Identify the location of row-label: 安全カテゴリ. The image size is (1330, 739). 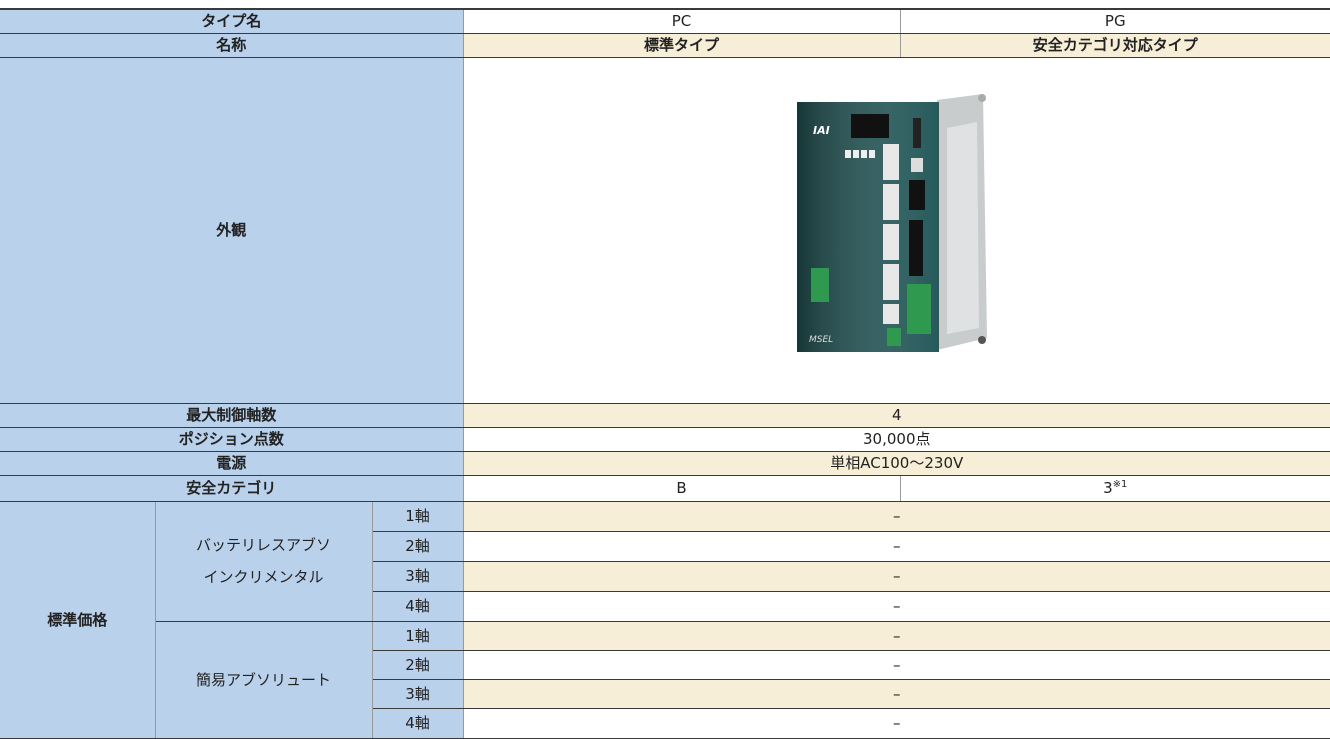
(232, 488).